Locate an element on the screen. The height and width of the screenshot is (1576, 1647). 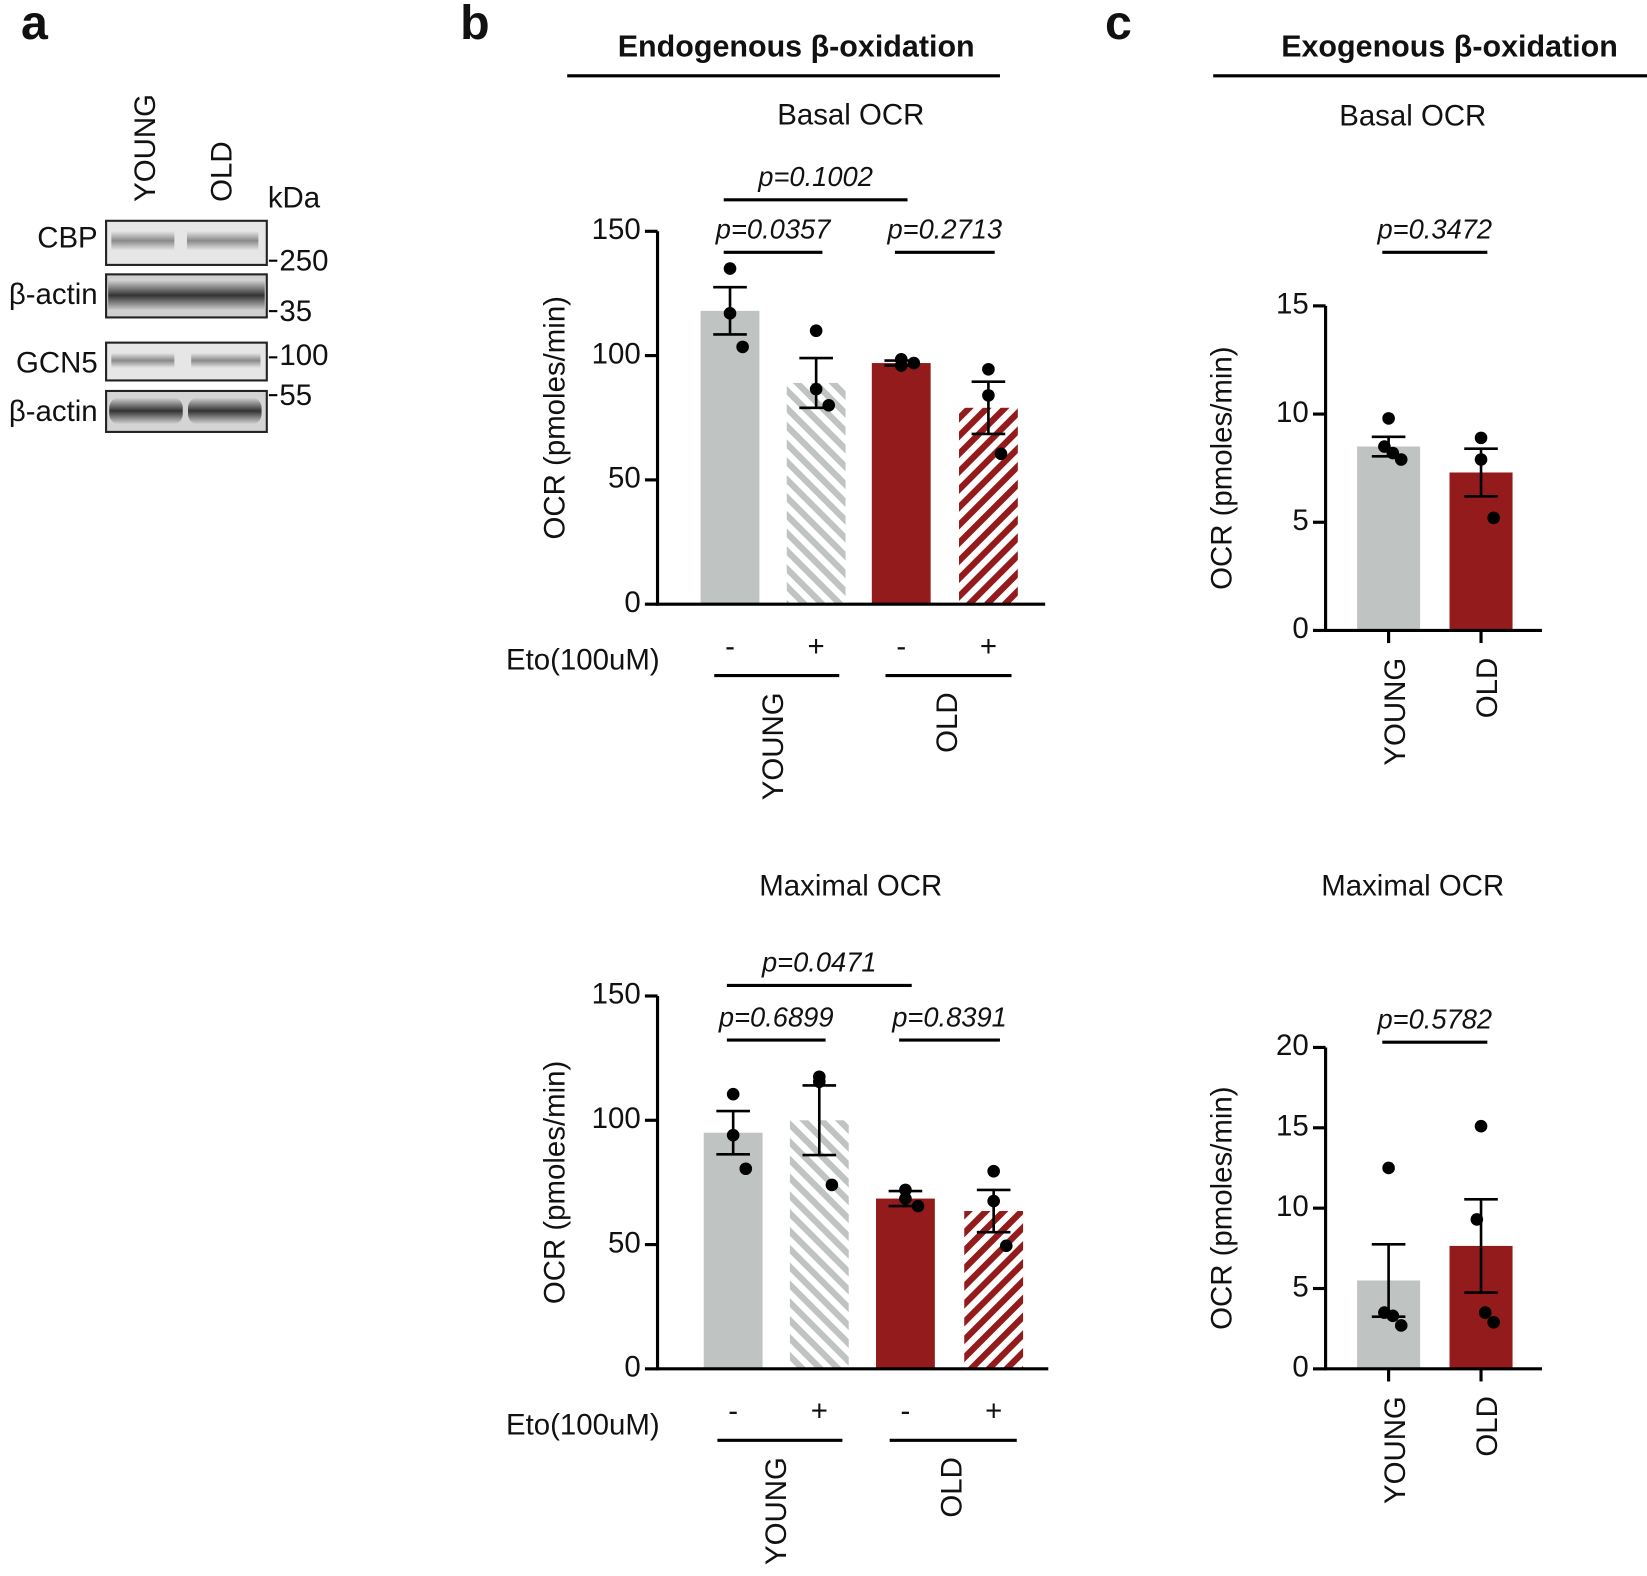
y-tick-label: 150 is located at coordinates (616, 229).